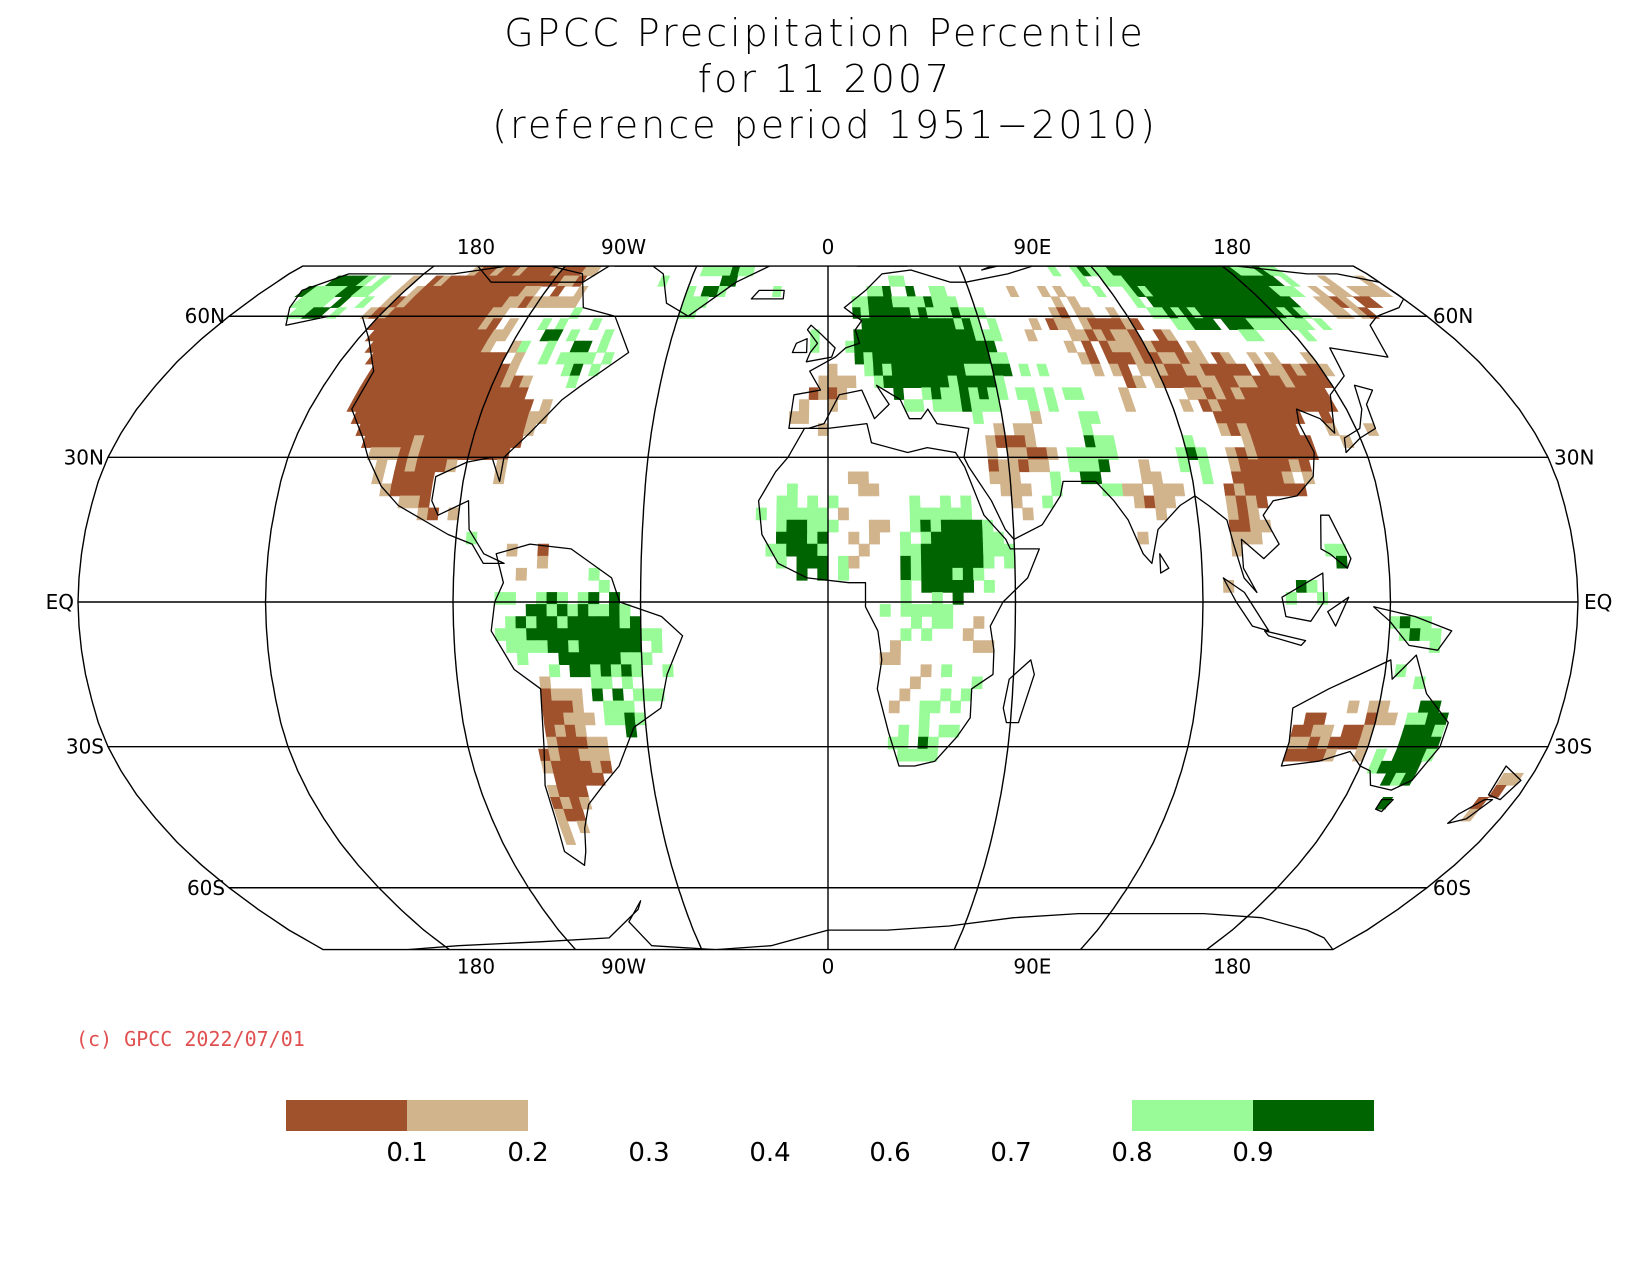 The image size is (1650, 1270). Describe the element at coordinates (206, 888) in the screenshot. I see `lat-label-left-60s: 60S` at that location.